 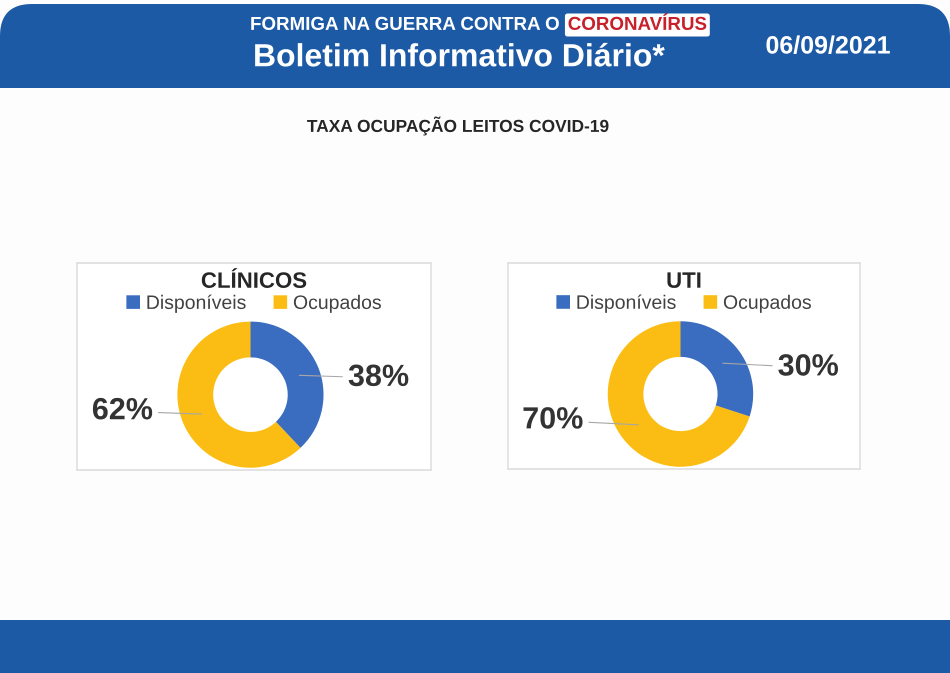 I want to click on data-label: 30%, so click(x=808, y=365).